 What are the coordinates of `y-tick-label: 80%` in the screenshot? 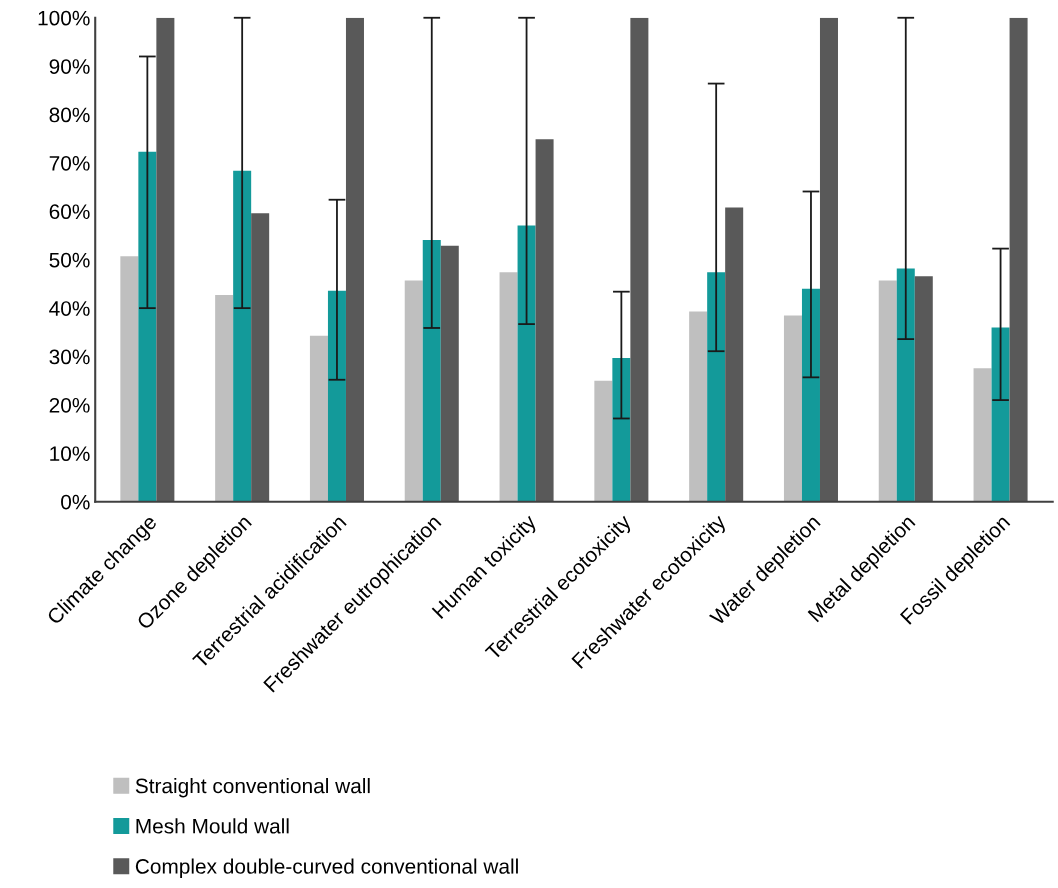 It's located at (69, 115).